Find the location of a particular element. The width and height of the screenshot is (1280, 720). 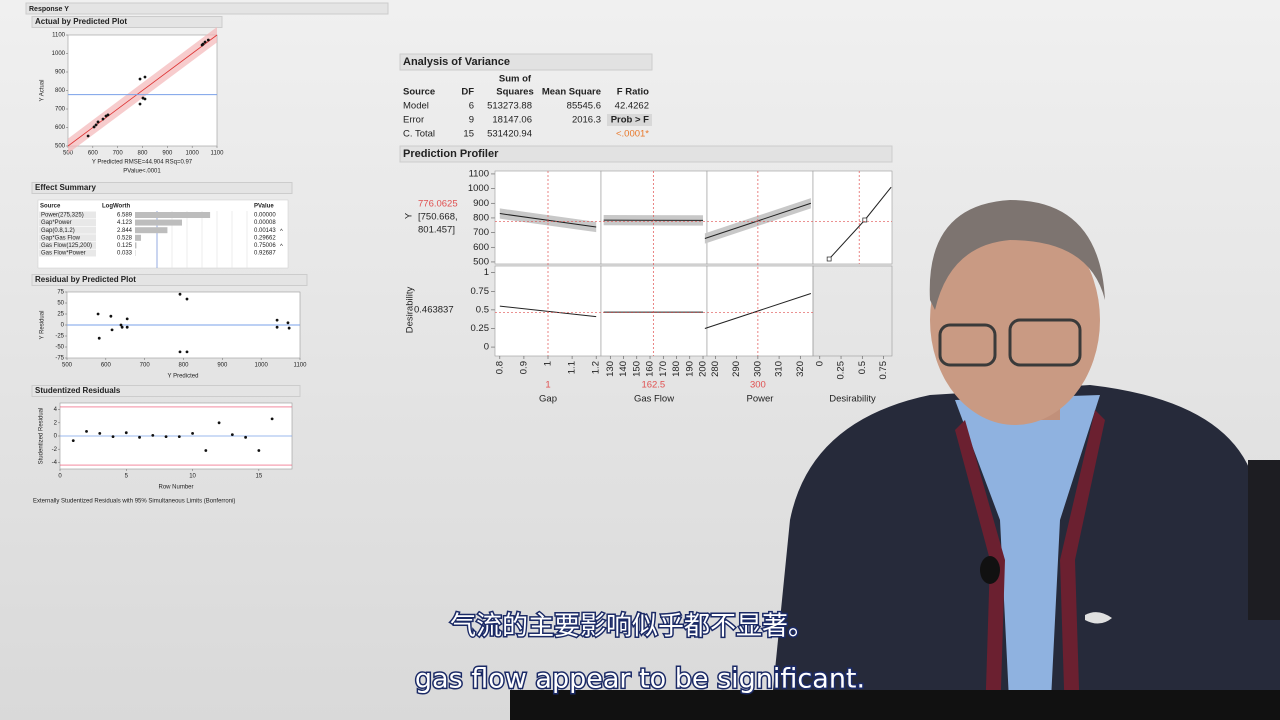

source: Gas Flow*Power is located at coordinates (63, 254).